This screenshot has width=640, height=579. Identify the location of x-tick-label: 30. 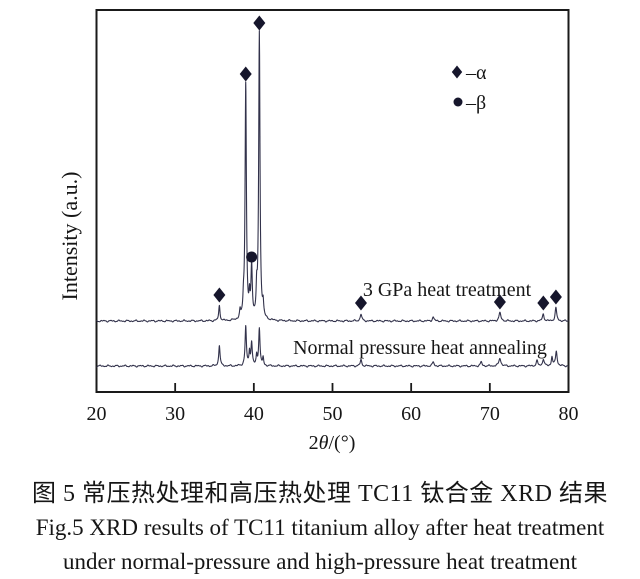
(175, 414).